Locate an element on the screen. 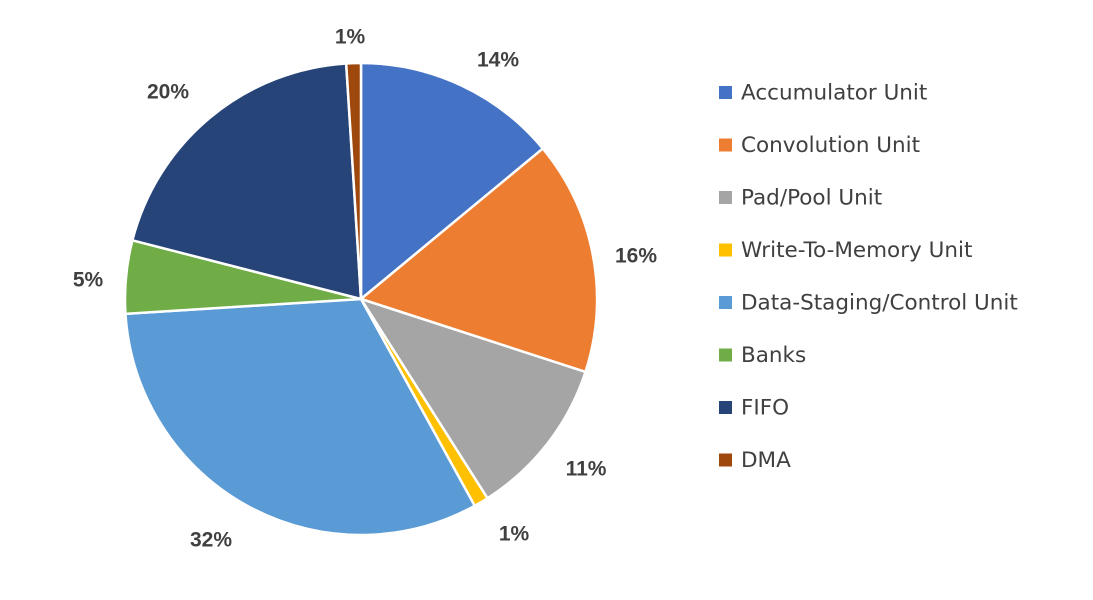 This screenshot has height=600, width=1093. legend-item-convolution-unit: Convolution Unit is located at coordinates (819, 145).